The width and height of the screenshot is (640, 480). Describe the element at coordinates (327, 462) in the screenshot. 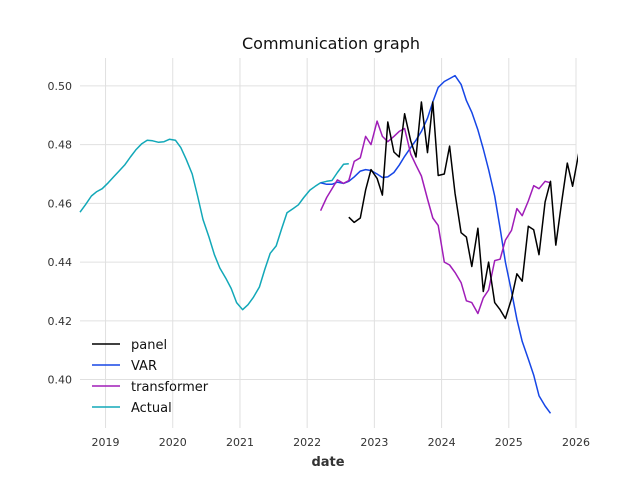

I see `x-axis-label: date` at that location.